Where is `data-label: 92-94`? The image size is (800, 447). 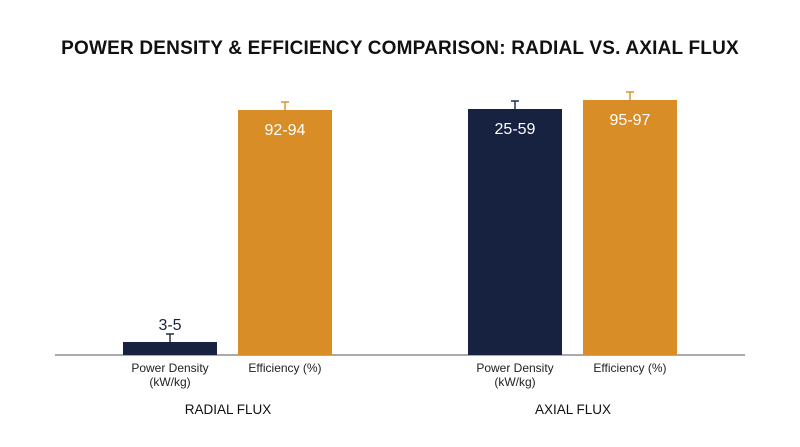
data-label: 92-94 is located at coordinates (285, 130).